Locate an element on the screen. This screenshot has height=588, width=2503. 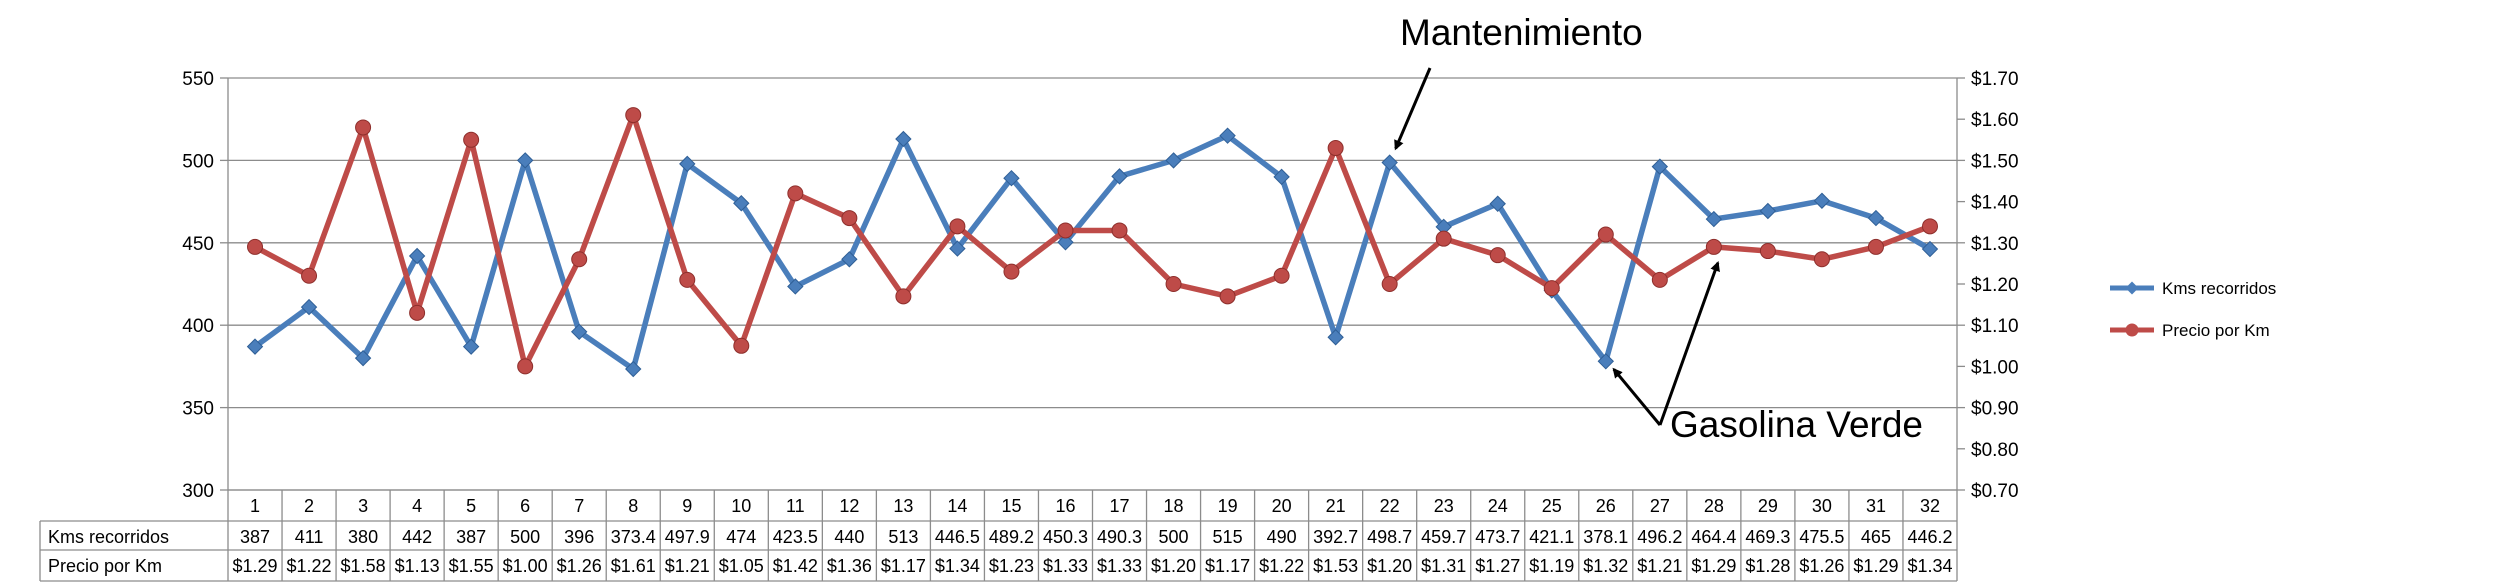
data-label: $1.00 is located at coordinates (525, 566).